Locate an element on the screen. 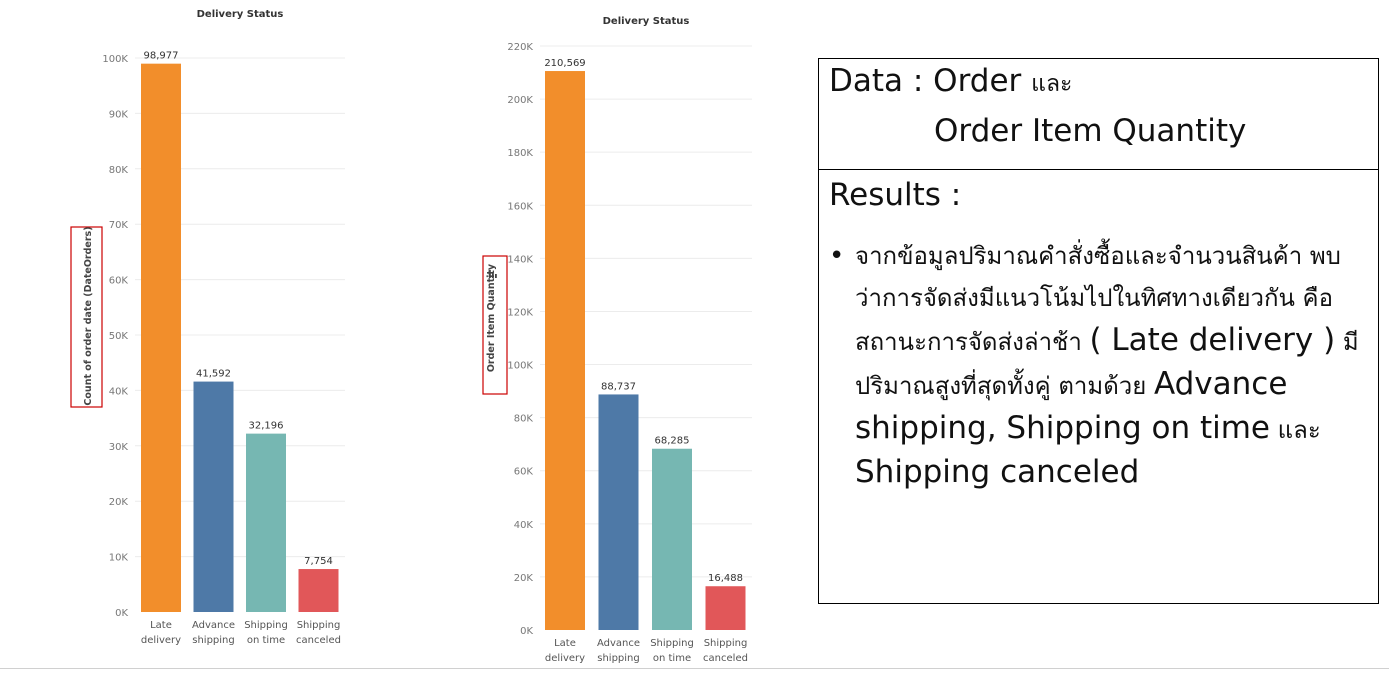  y-tick-label: 140K is located at coordinates (520, 259).